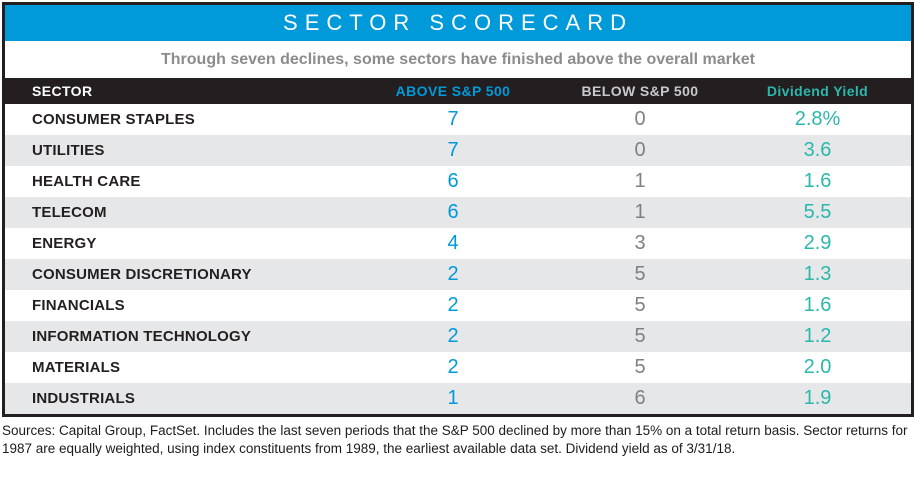 The image size is (916, 478). I want to click on yield-cell: 5.5, so click(817, 212).